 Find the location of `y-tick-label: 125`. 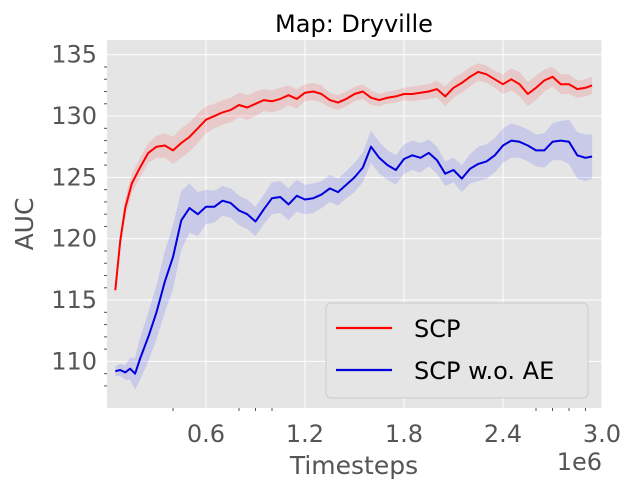

y-tick-label: 125 is located at coordinates (74, 177).